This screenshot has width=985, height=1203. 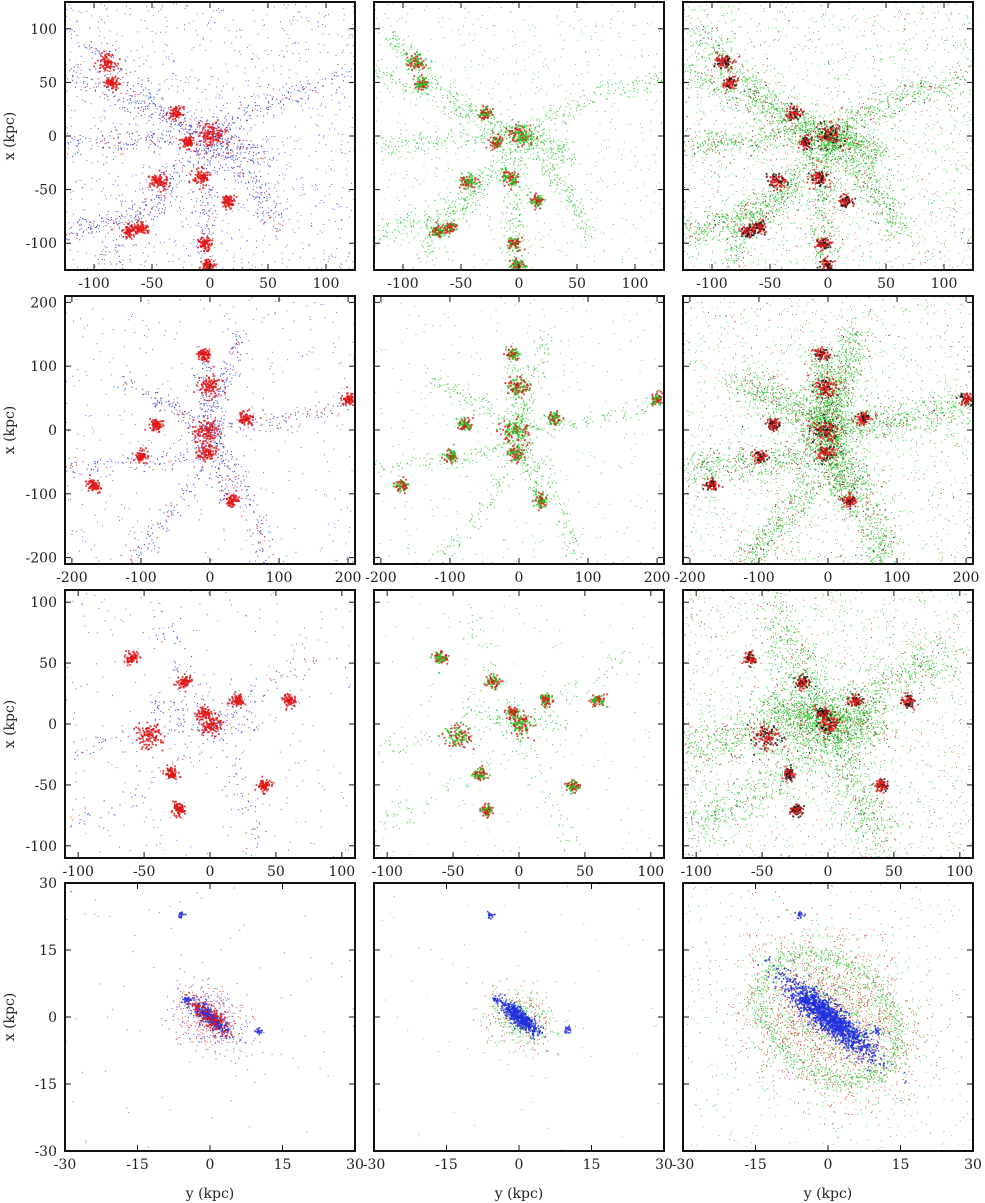 What do you see at coordinates (210, 1017) in the screenshot?
I see `panel-4-1-particles` at bounding box center [210, 1017].